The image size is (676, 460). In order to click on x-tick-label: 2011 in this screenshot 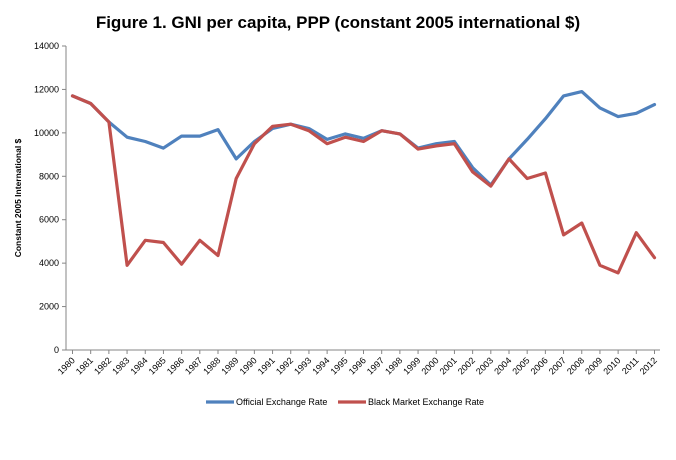, I will do `click(630, 365)`.